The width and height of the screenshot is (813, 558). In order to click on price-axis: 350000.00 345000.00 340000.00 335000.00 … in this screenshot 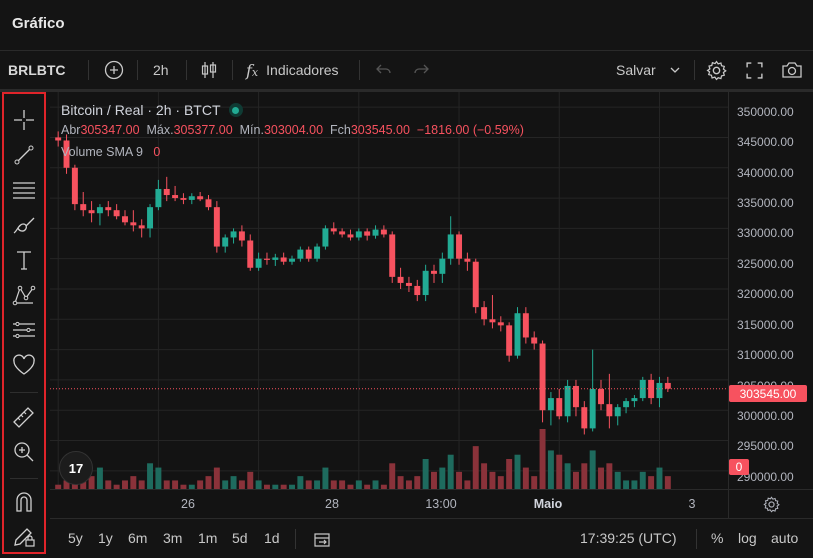, I will do `click(770, 290)`.